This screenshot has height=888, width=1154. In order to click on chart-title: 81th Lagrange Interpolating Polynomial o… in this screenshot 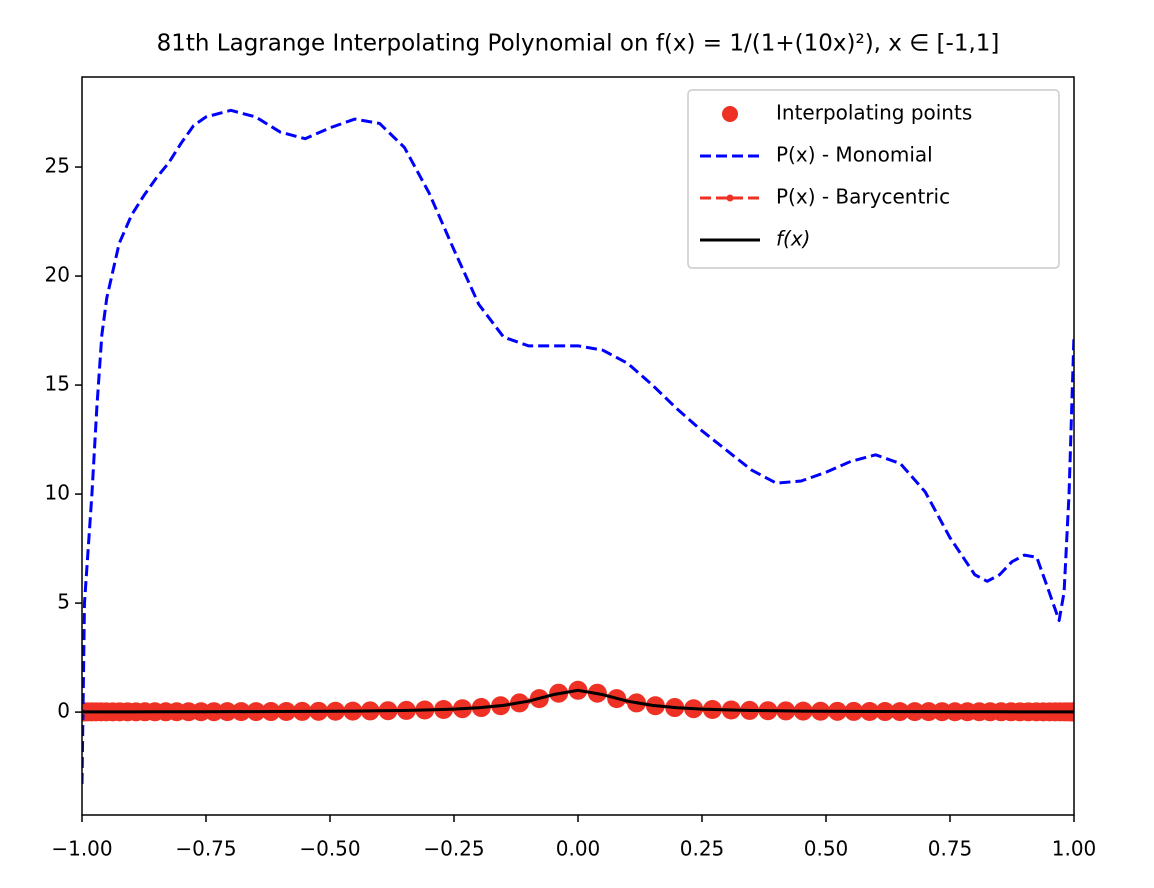, I will do `click(578, 44)`.